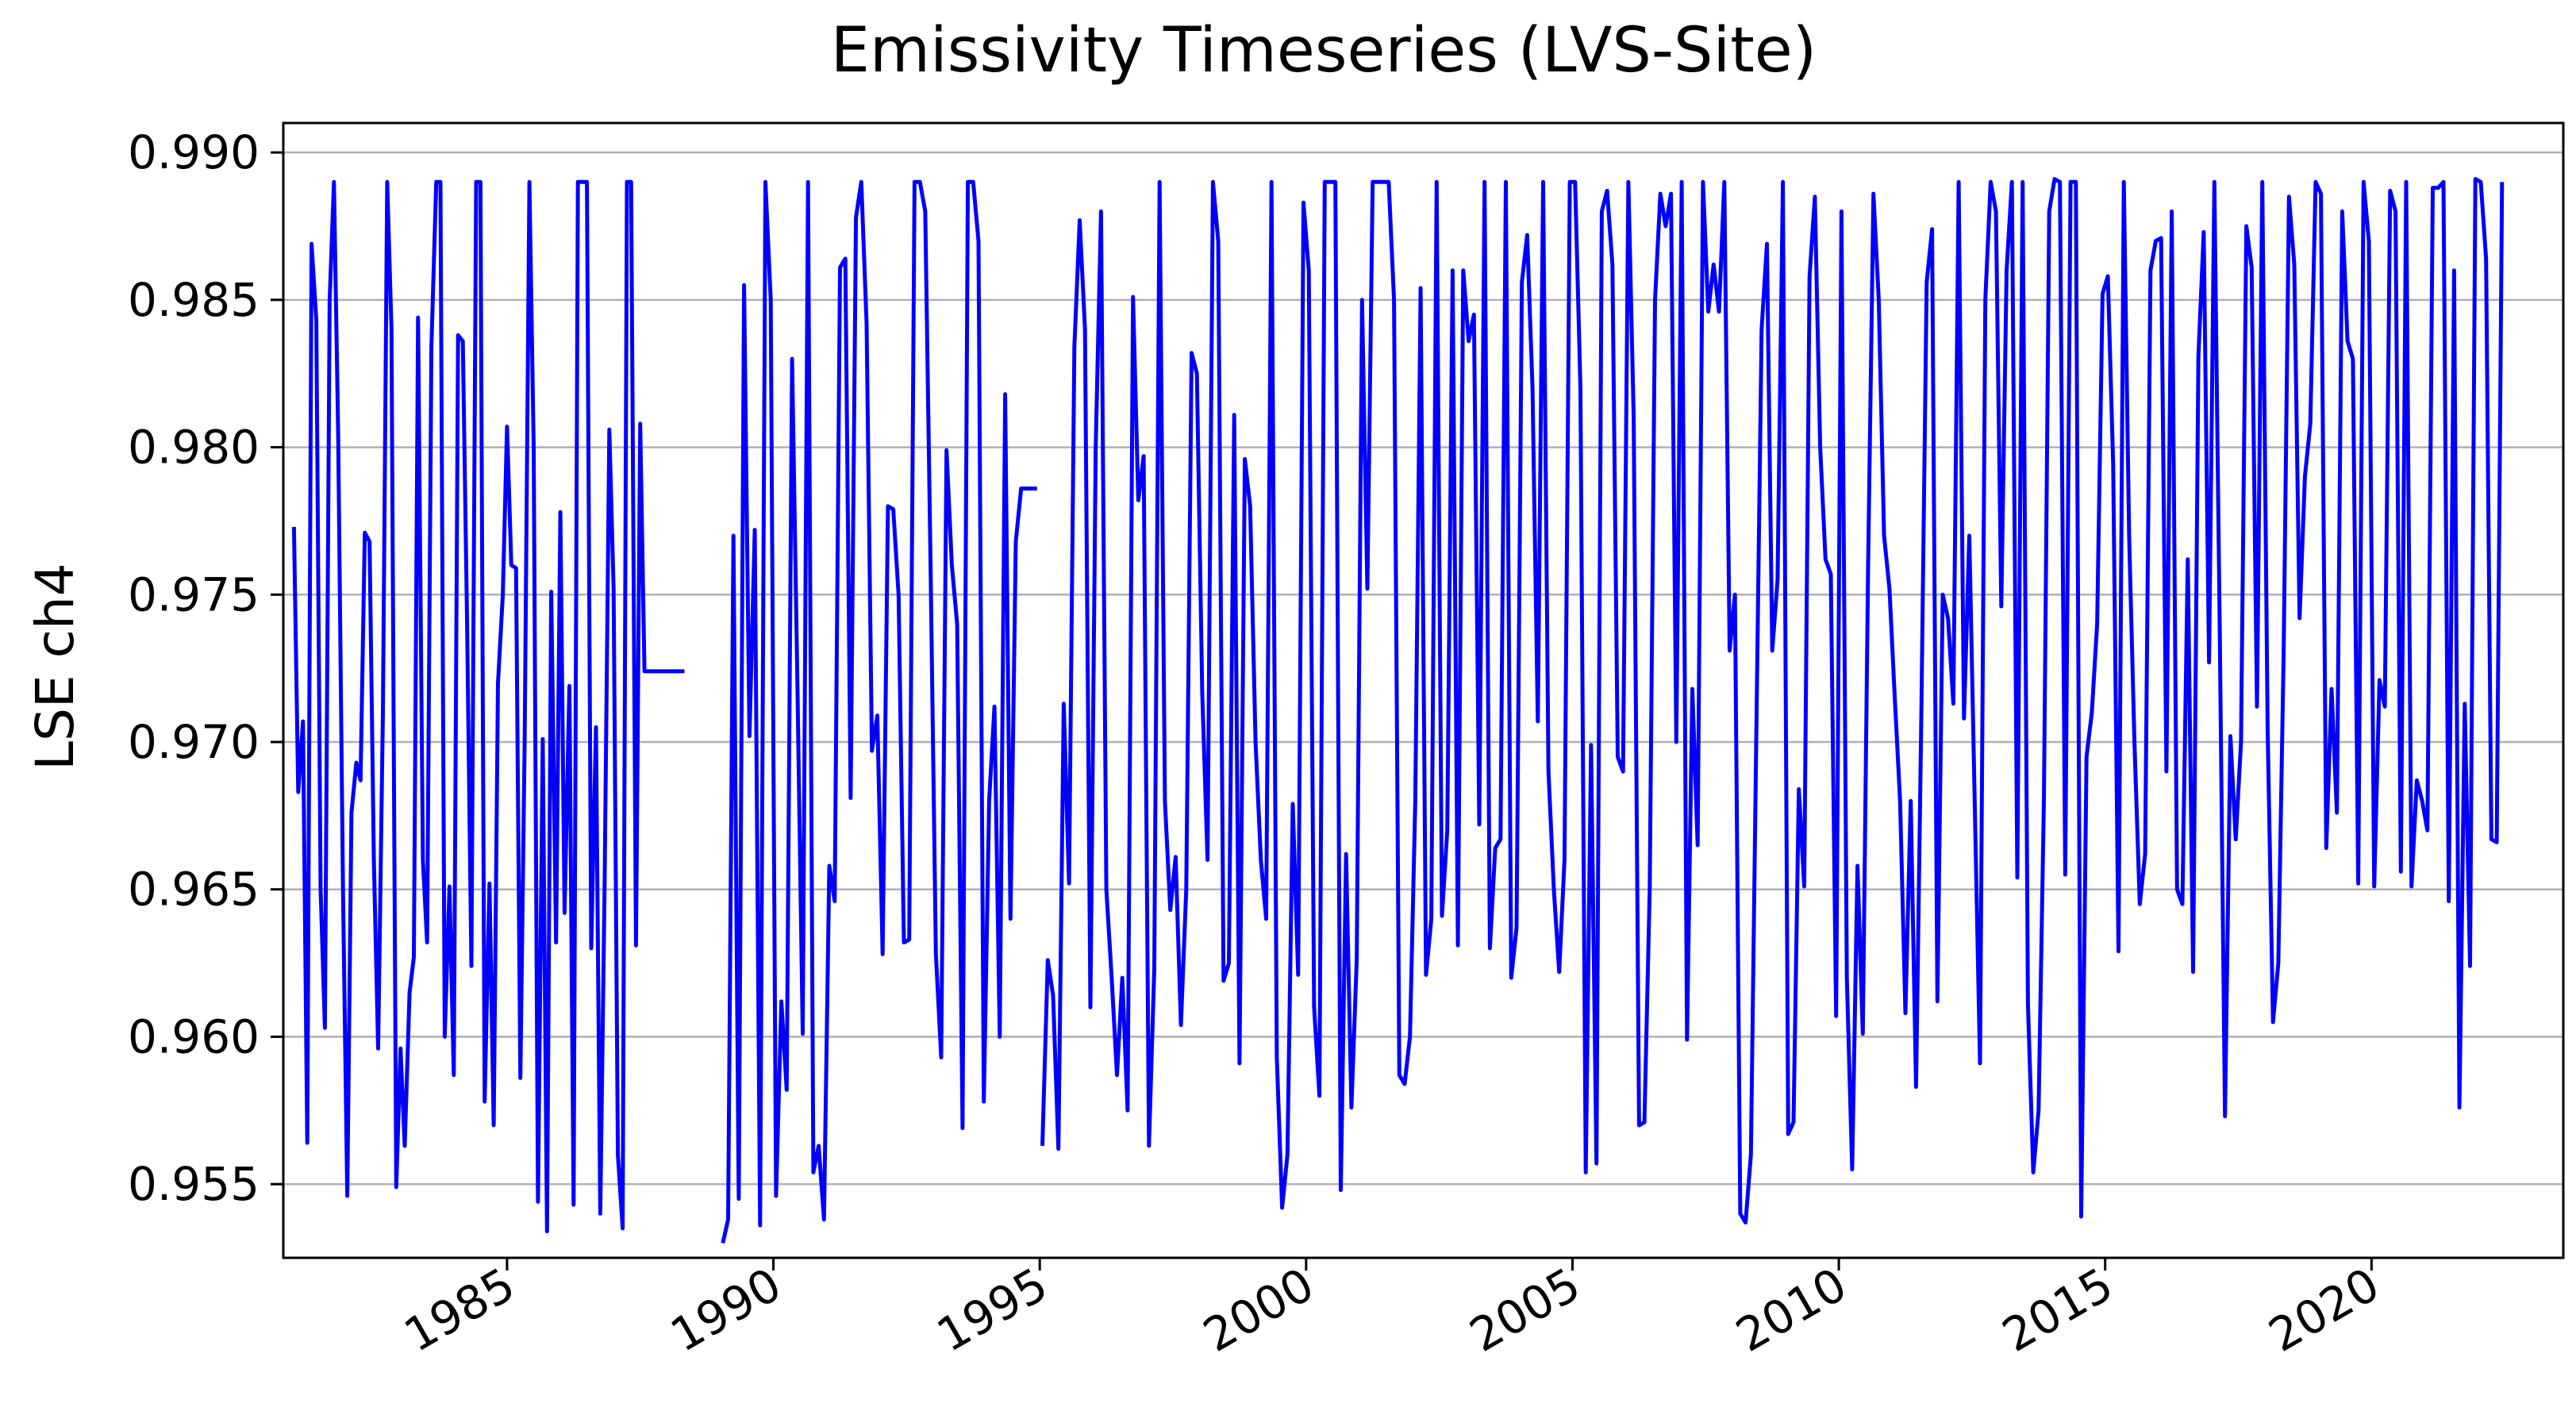  What do you see at coordinates (1391, 1310) in the screenshot?
I see `x-axis: 1985 1990 1995 2000 2005 2010 2015 2020` at bounding box center [1391, 1310].